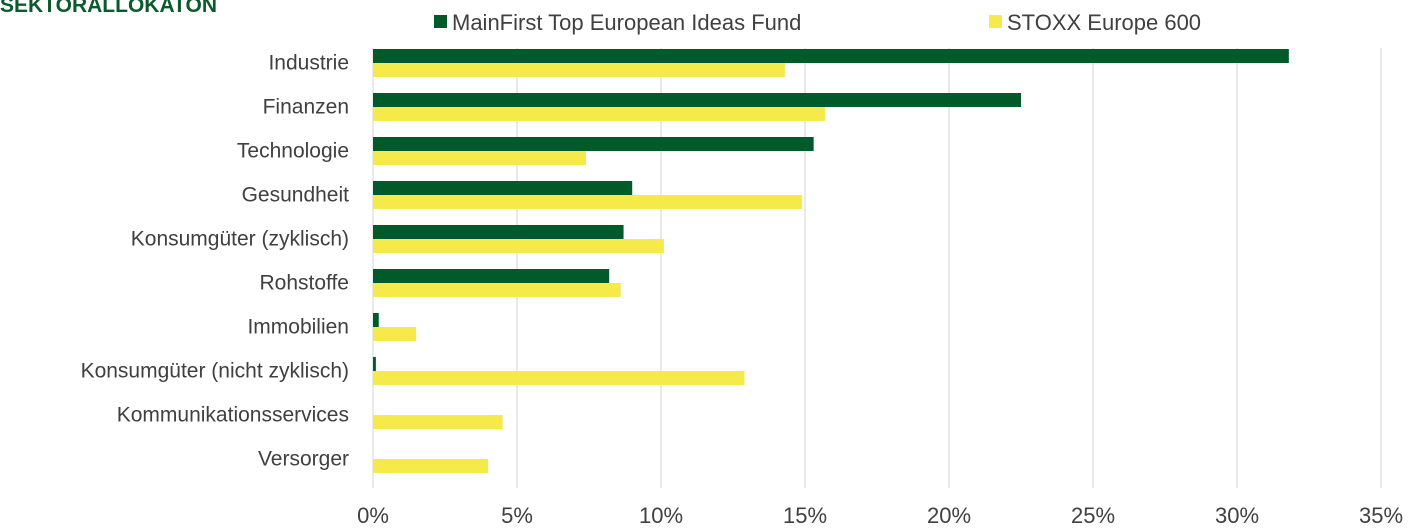  I want to click on page-title: SEKTORALLOKATON, so click(109, 8).